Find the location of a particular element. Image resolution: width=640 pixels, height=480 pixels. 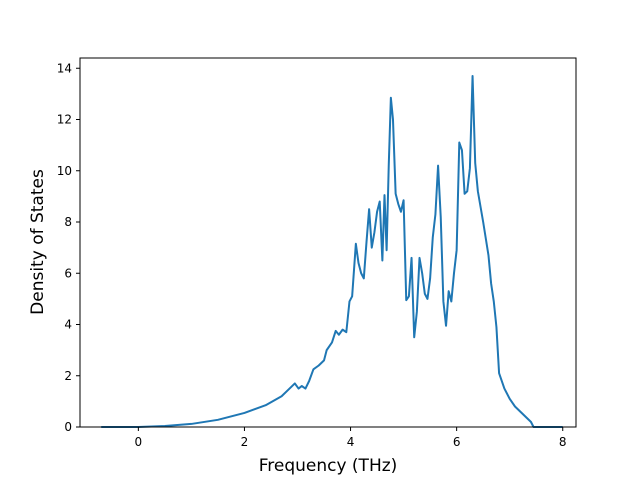

y-tick-label: 4 is located at coordinates (68, 325).